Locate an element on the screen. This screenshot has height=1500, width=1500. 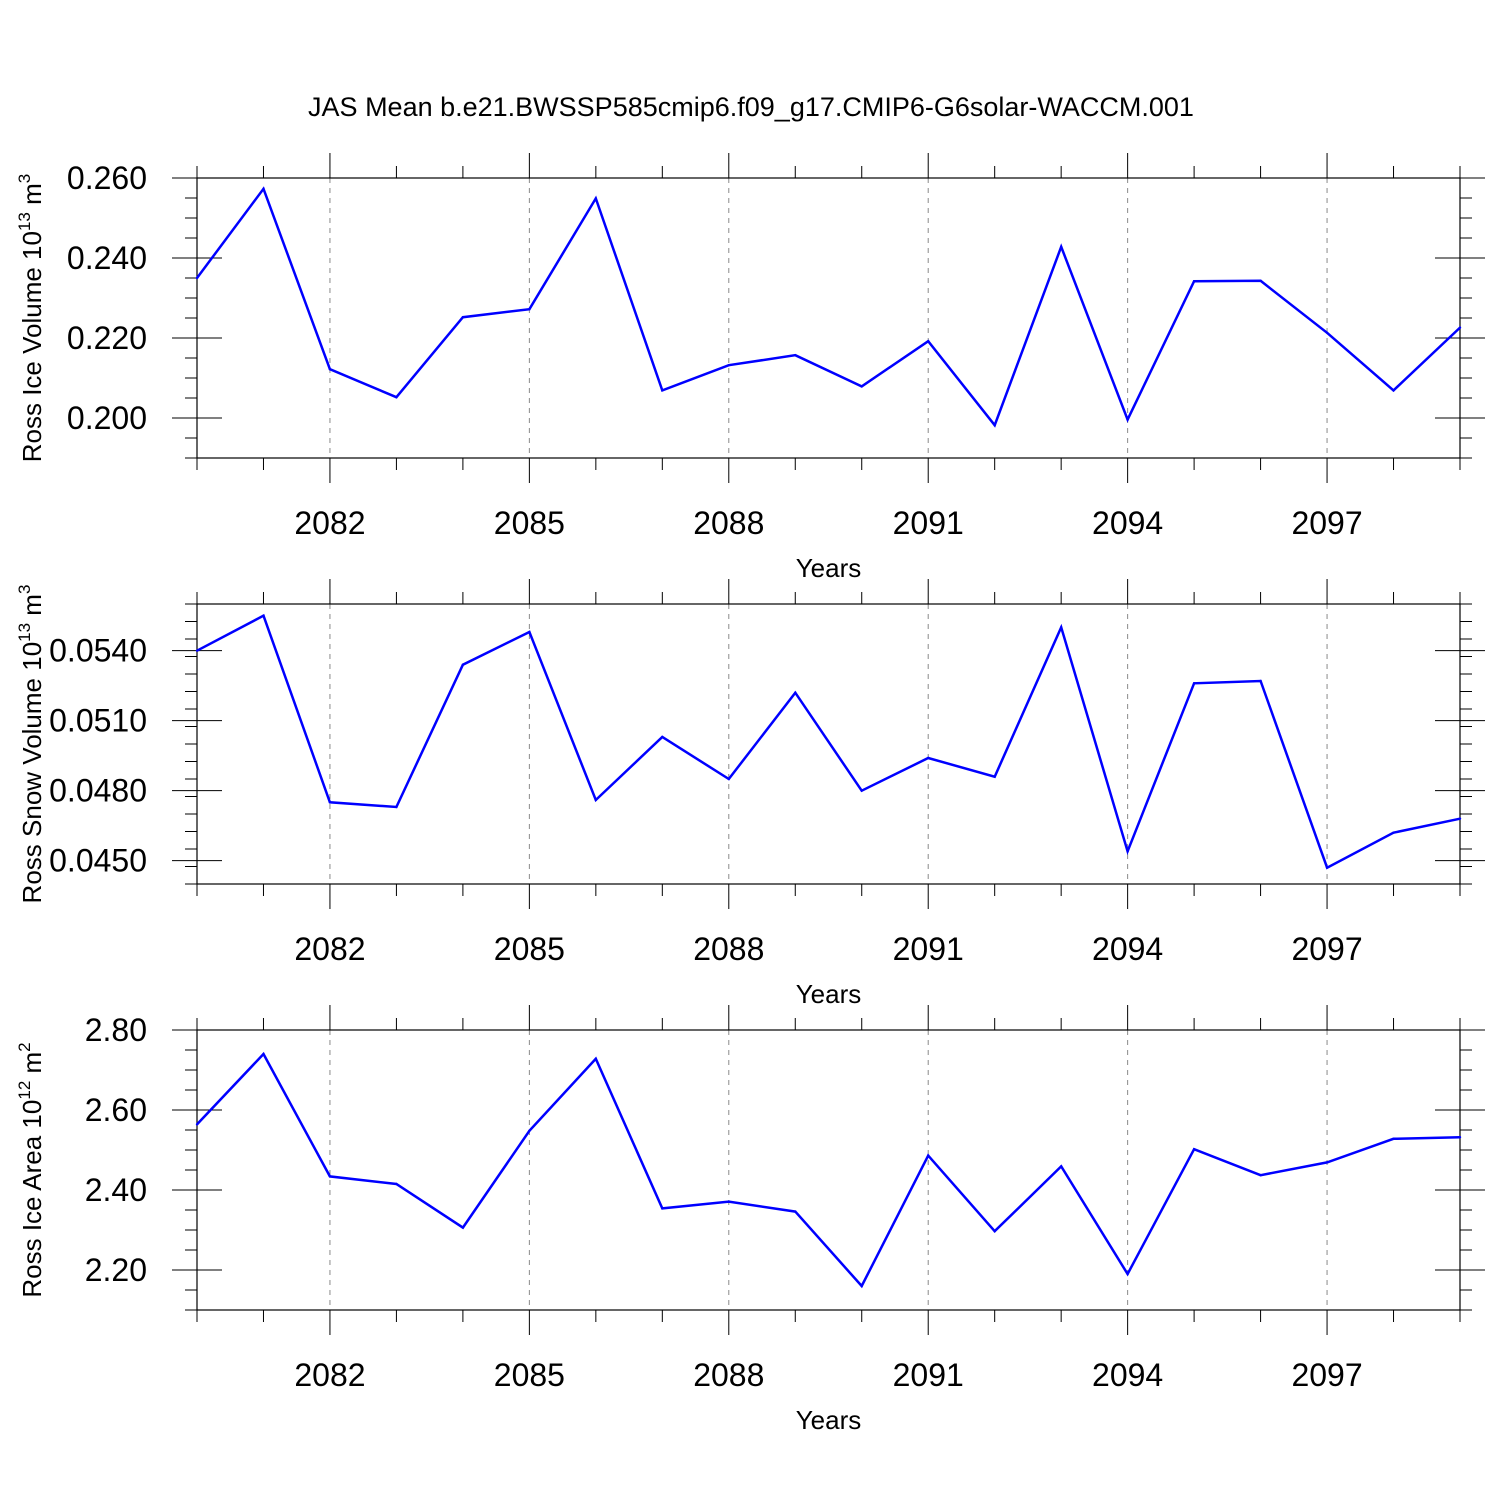
y-tick-label: 0.220 is located at coordinates (107, 338).